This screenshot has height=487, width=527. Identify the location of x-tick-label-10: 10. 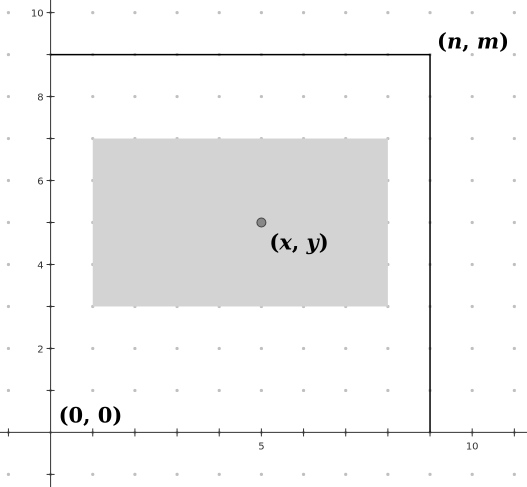
(472, 446).